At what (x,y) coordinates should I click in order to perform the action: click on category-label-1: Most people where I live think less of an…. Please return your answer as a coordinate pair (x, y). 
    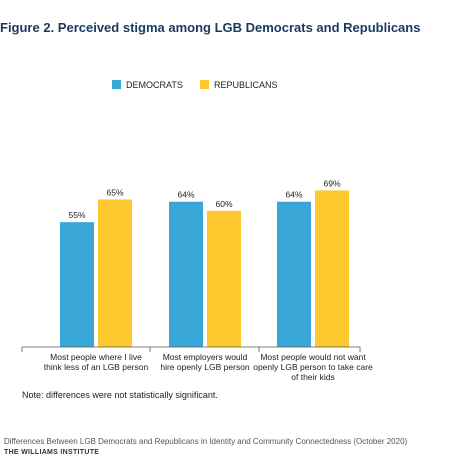
    Looking at the image, I should click on (96, 362).